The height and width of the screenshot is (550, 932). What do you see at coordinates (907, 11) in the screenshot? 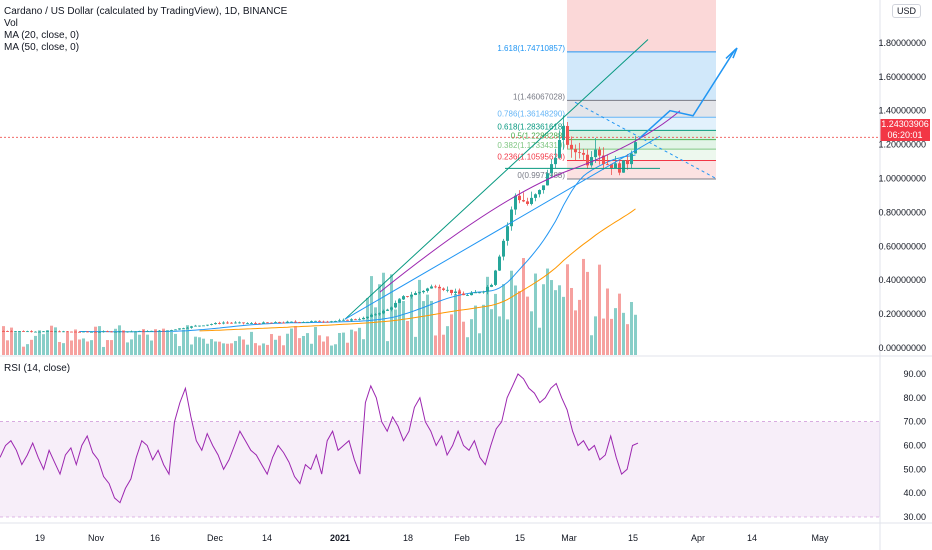
I see `currency-badge: USD` at bounding box center [907, 11].